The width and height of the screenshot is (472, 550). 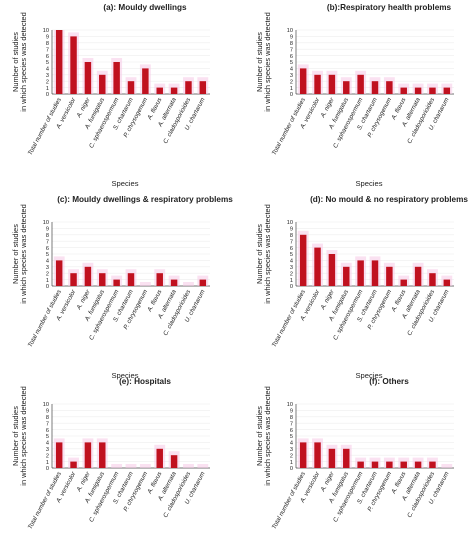 What do you see at coordinates (389, 381) in the screenshot?
I see `panel-title: (f): Others` at bounding box center [389, 381].